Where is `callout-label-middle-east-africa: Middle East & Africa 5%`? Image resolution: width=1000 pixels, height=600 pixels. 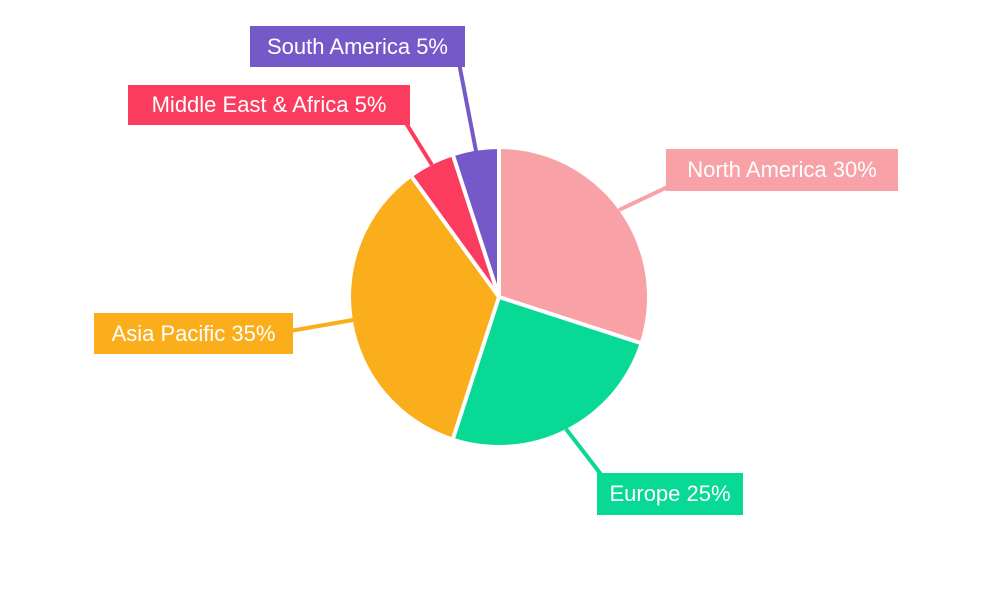 callout-label-middle-east-africa: Middle East & Africa 5% is located at coordinates (269, 105).